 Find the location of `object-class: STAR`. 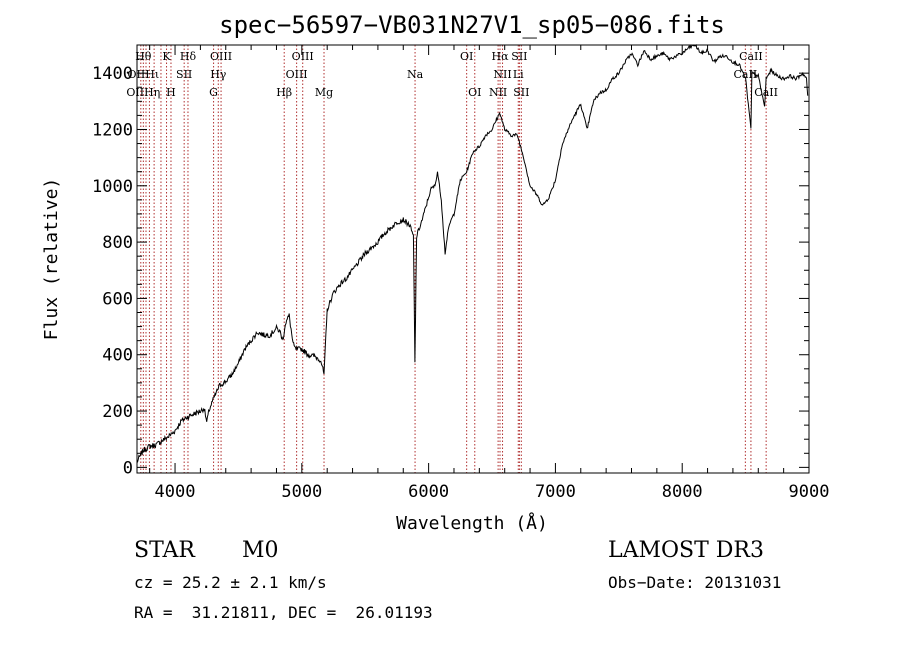

object-class: STAR is located at coordinates (164, 550).